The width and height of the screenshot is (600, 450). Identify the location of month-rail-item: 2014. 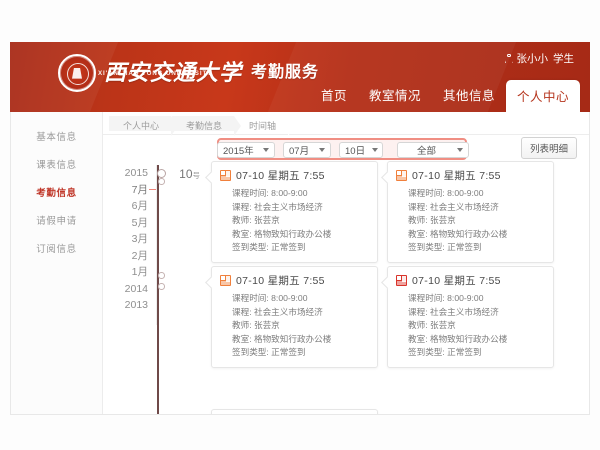
(136, 288).